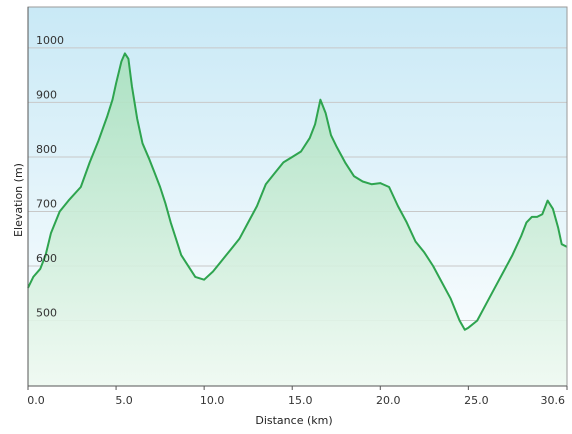 This screenshot has width=572, height=434. Describe the element at coordinates (300, 400) in the screenshot. I see `x-tick-label: 15.0` at that location.